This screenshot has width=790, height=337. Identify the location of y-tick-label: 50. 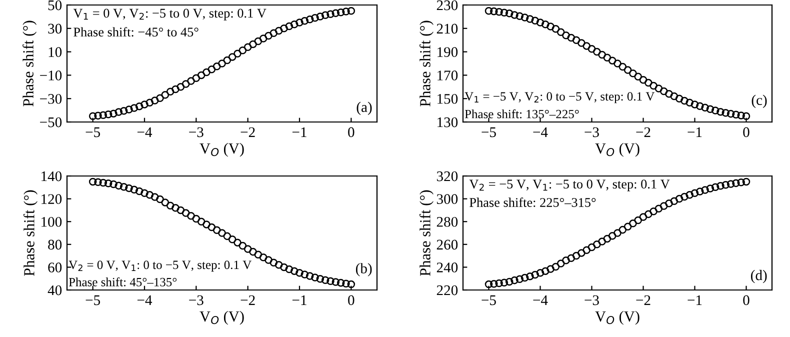
(55, 5).